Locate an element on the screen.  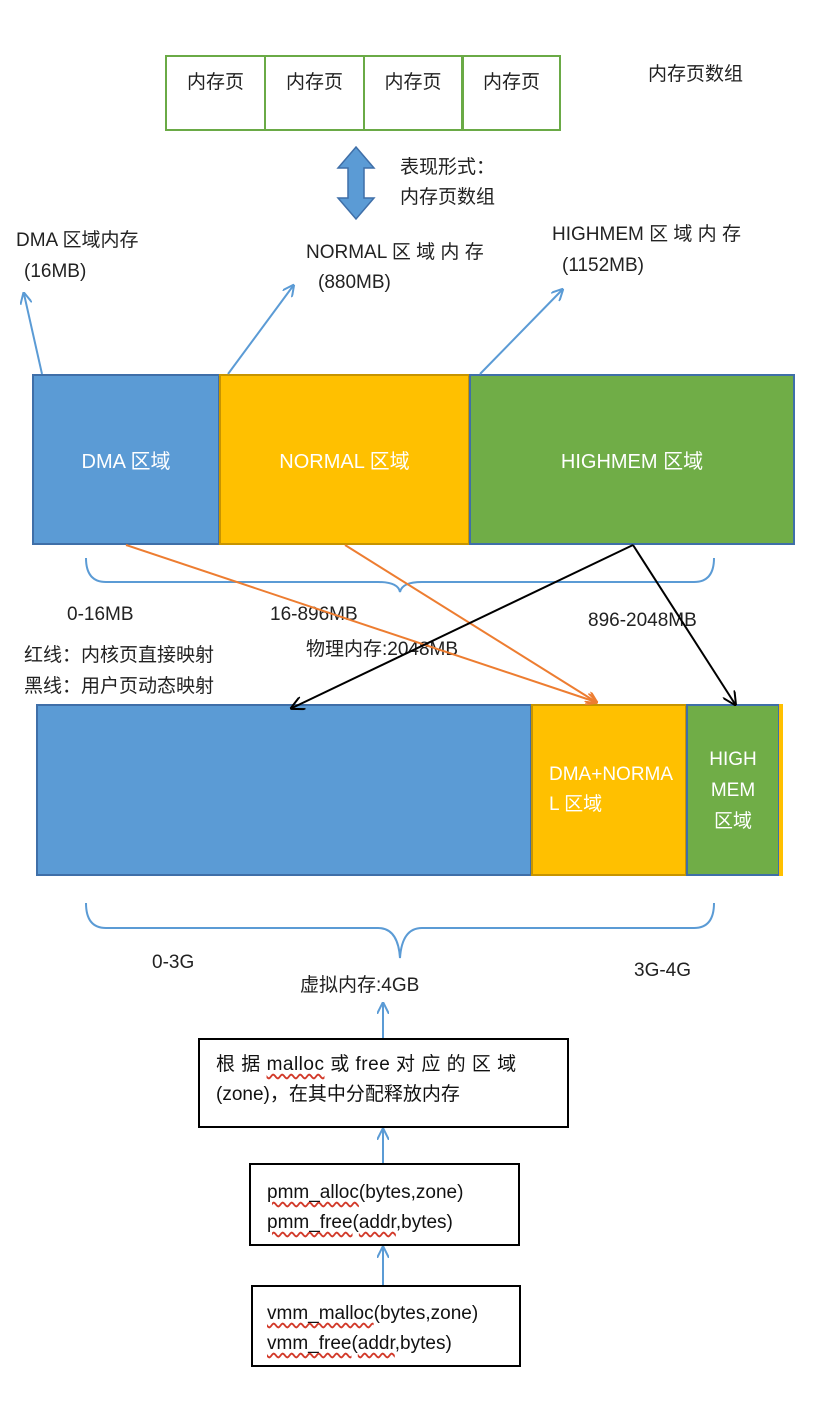
virtual-bar-edge is located at coordinates (781, 790).